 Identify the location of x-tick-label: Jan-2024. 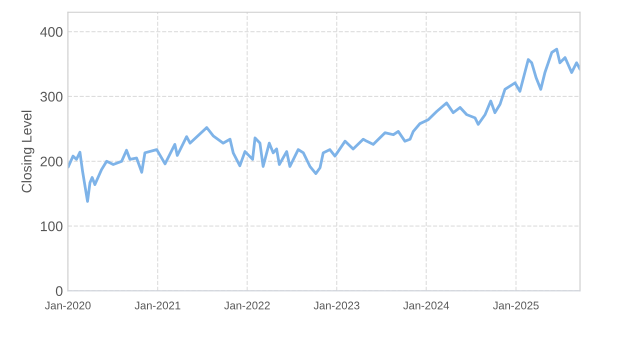
(426, 306).